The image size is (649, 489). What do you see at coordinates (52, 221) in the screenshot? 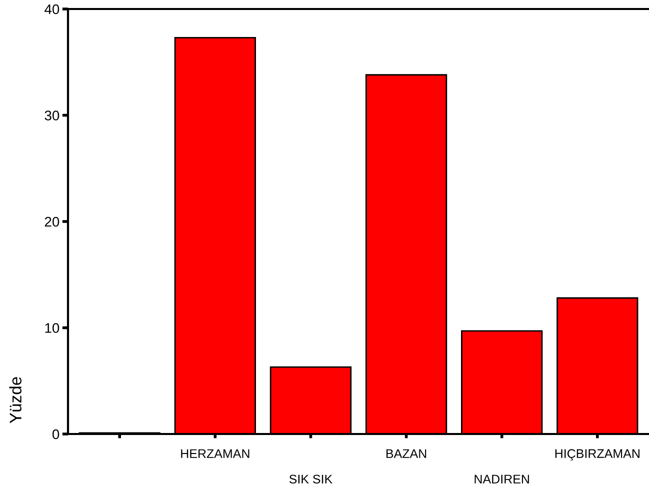
I see `y-tick-label: 20` at bounding box center [52, 221].